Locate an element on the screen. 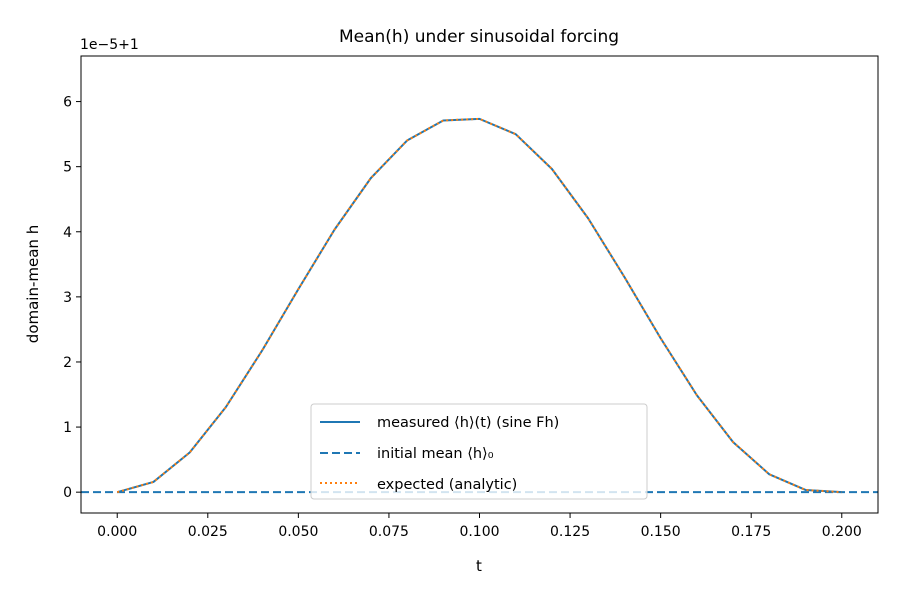 The height and width of the screenshot is (600, 900). y-tick-label: 1 is located at coordinates (67, 428).